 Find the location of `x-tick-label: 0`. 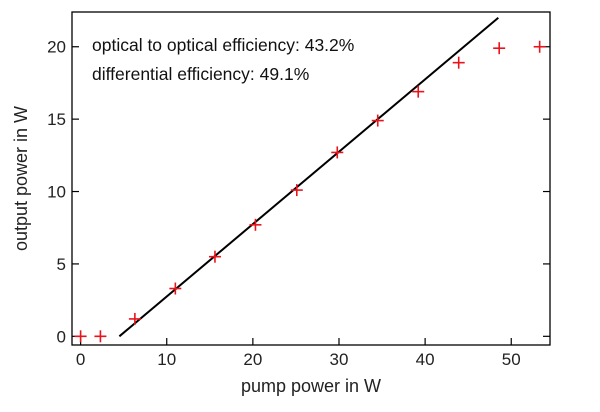

x-tick-label: 0 is located at coordinates (80, 359).